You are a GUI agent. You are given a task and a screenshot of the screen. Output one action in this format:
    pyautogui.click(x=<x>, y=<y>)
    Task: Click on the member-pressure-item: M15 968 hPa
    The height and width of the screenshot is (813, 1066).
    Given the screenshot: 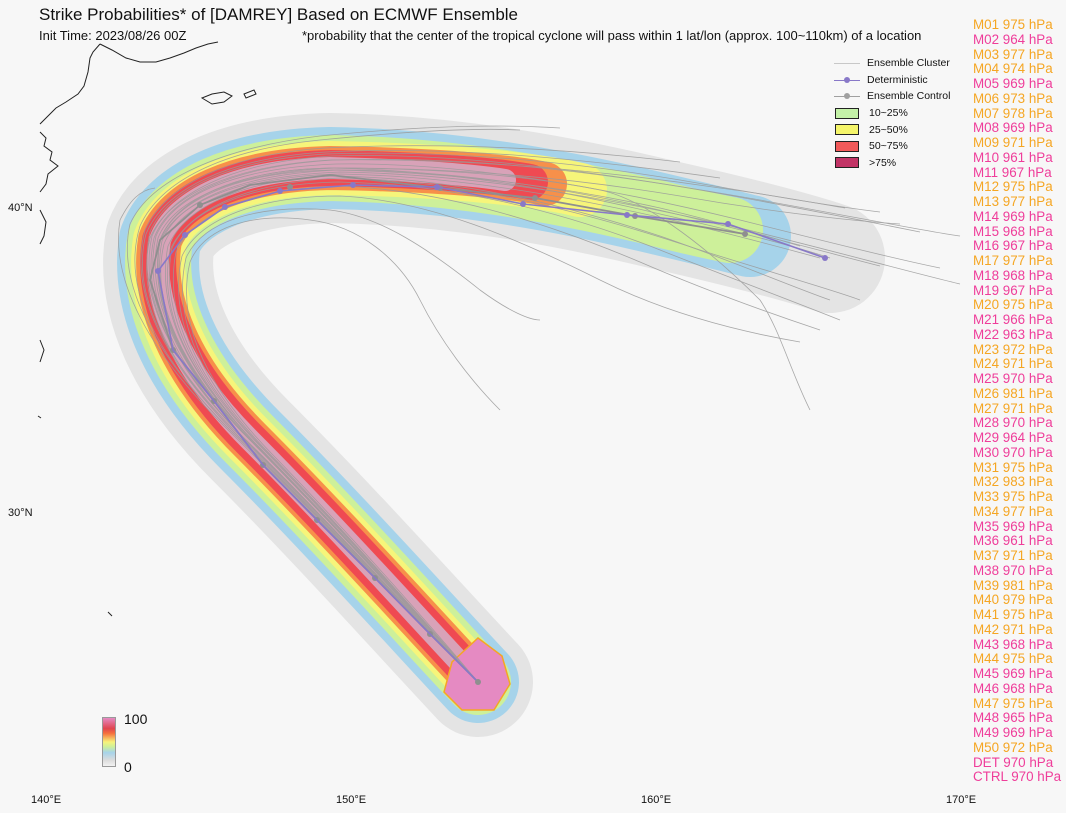 What is the action you would take?
    pyautogui.click(x=1013, y=231)
    